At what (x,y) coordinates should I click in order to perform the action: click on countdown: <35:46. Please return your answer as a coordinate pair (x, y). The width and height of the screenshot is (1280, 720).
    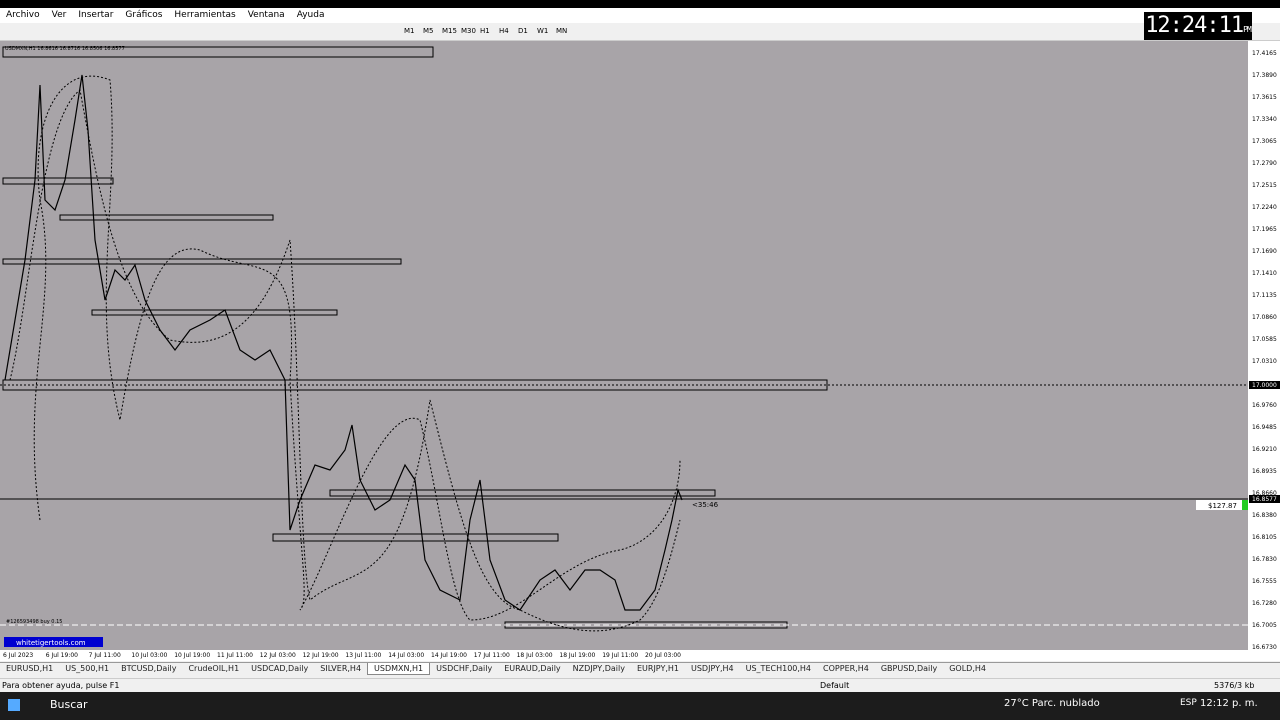
    Looking at the image, I should click on (705, 505).